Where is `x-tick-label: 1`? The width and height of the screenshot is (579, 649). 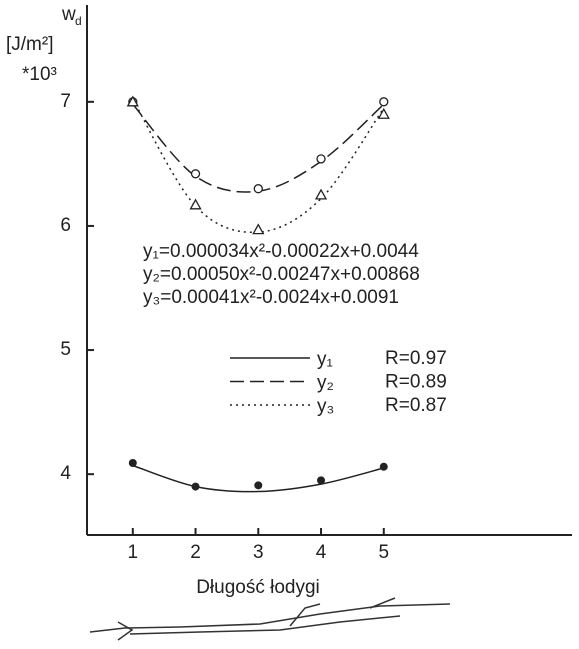
x-tick-label: 1 is located at coordinates (133, 552).